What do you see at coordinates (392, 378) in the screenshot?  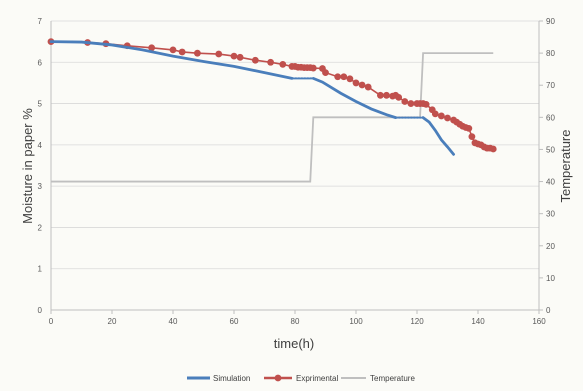 I see `legend-temperature-label: Temperature` at bounding box center [392, 378].